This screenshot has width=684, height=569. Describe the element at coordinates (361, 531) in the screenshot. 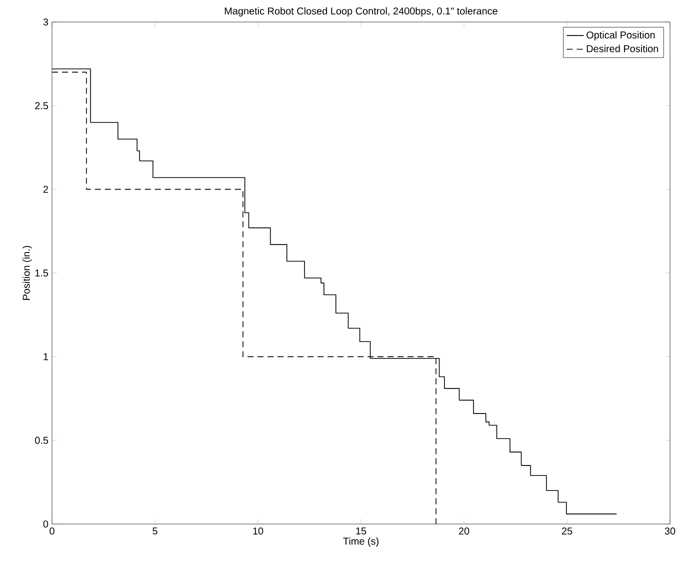

I see `x-tick-label: 15` at that location.